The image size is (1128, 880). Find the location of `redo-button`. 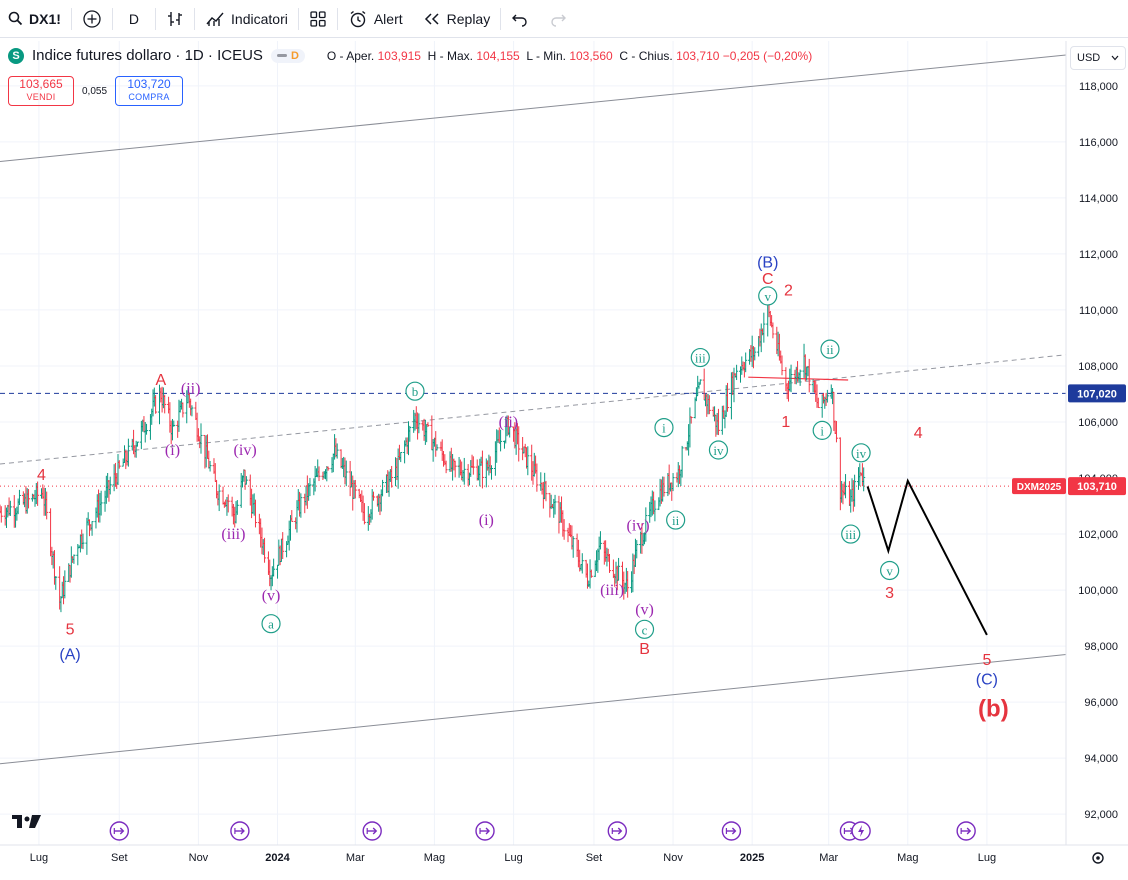

redo-button is located at coordinates (558, 19).